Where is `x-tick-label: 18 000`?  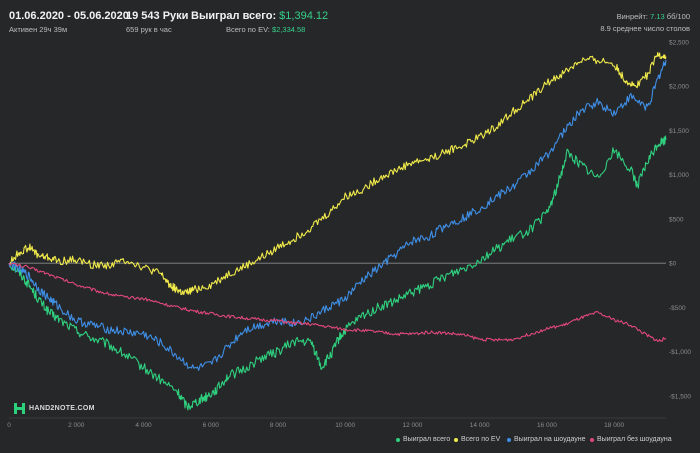
x-tick-label: 18 000 is located at coordinates (614, 425).